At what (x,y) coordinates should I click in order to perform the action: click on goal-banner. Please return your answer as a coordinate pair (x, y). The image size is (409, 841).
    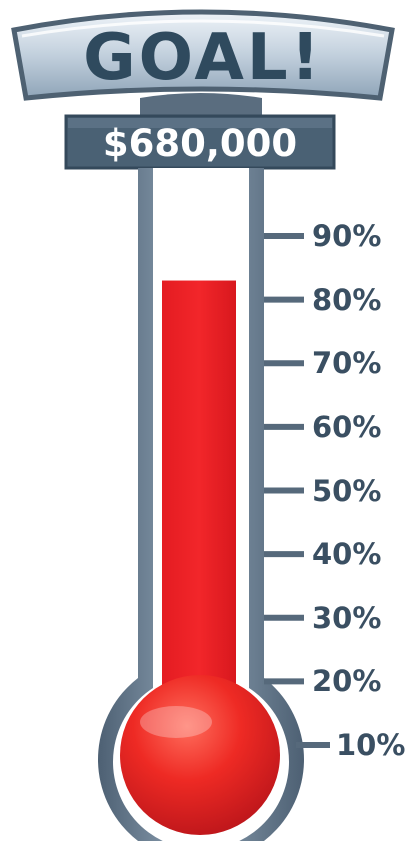
    Looking at the image, I should click on (203, 55).